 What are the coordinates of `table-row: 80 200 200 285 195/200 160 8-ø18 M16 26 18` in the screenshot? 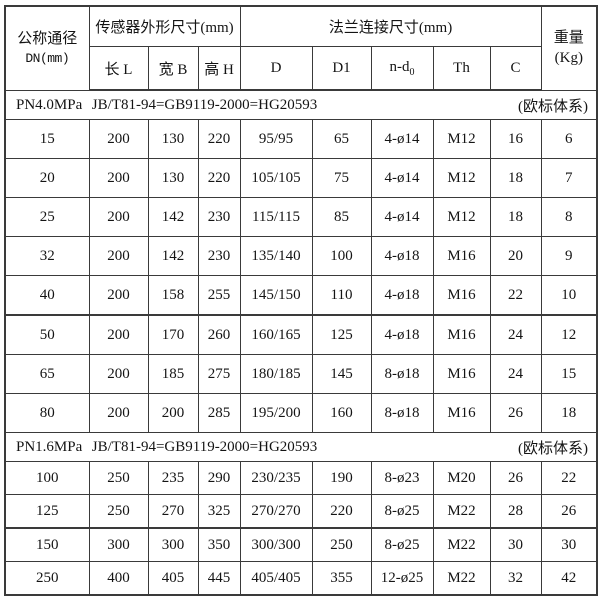 It's located at (301, 413).